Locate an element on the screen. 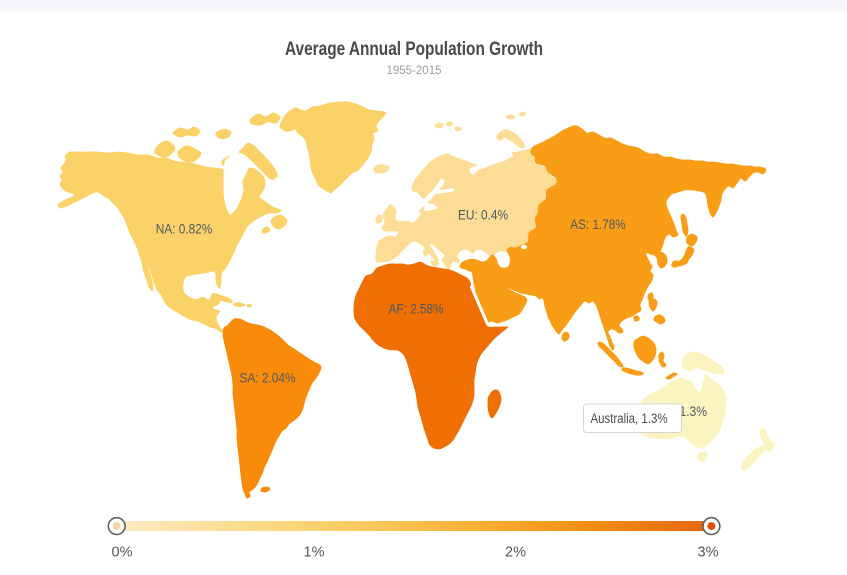 The height and width of the screenshot is (575, 847). svg-text: Australia, 1.3% is located at coordinates (629, 418).